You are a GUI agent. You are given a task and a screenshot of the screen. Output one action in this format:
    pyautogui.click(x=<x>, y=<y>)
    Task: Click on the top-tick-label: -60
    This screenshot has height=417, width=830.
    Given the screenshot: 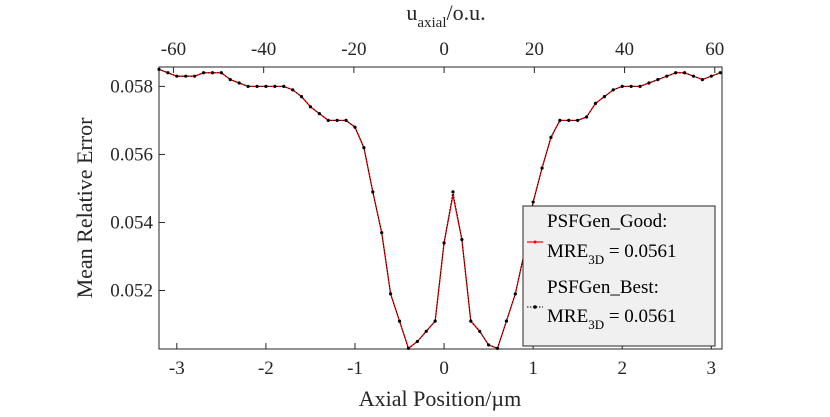 What is the action you would take?
    pyautogui.click(x=173, y=49)
    